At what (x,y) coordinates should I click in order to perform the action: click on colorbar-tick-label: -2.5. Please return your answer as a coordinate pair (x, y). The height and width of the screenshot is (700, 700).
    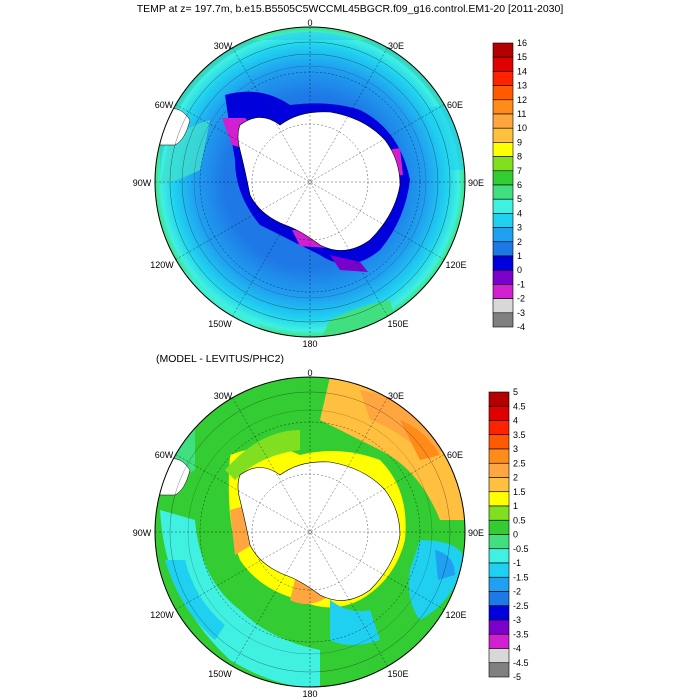
    Looking at the image, I should click on (521, 606).